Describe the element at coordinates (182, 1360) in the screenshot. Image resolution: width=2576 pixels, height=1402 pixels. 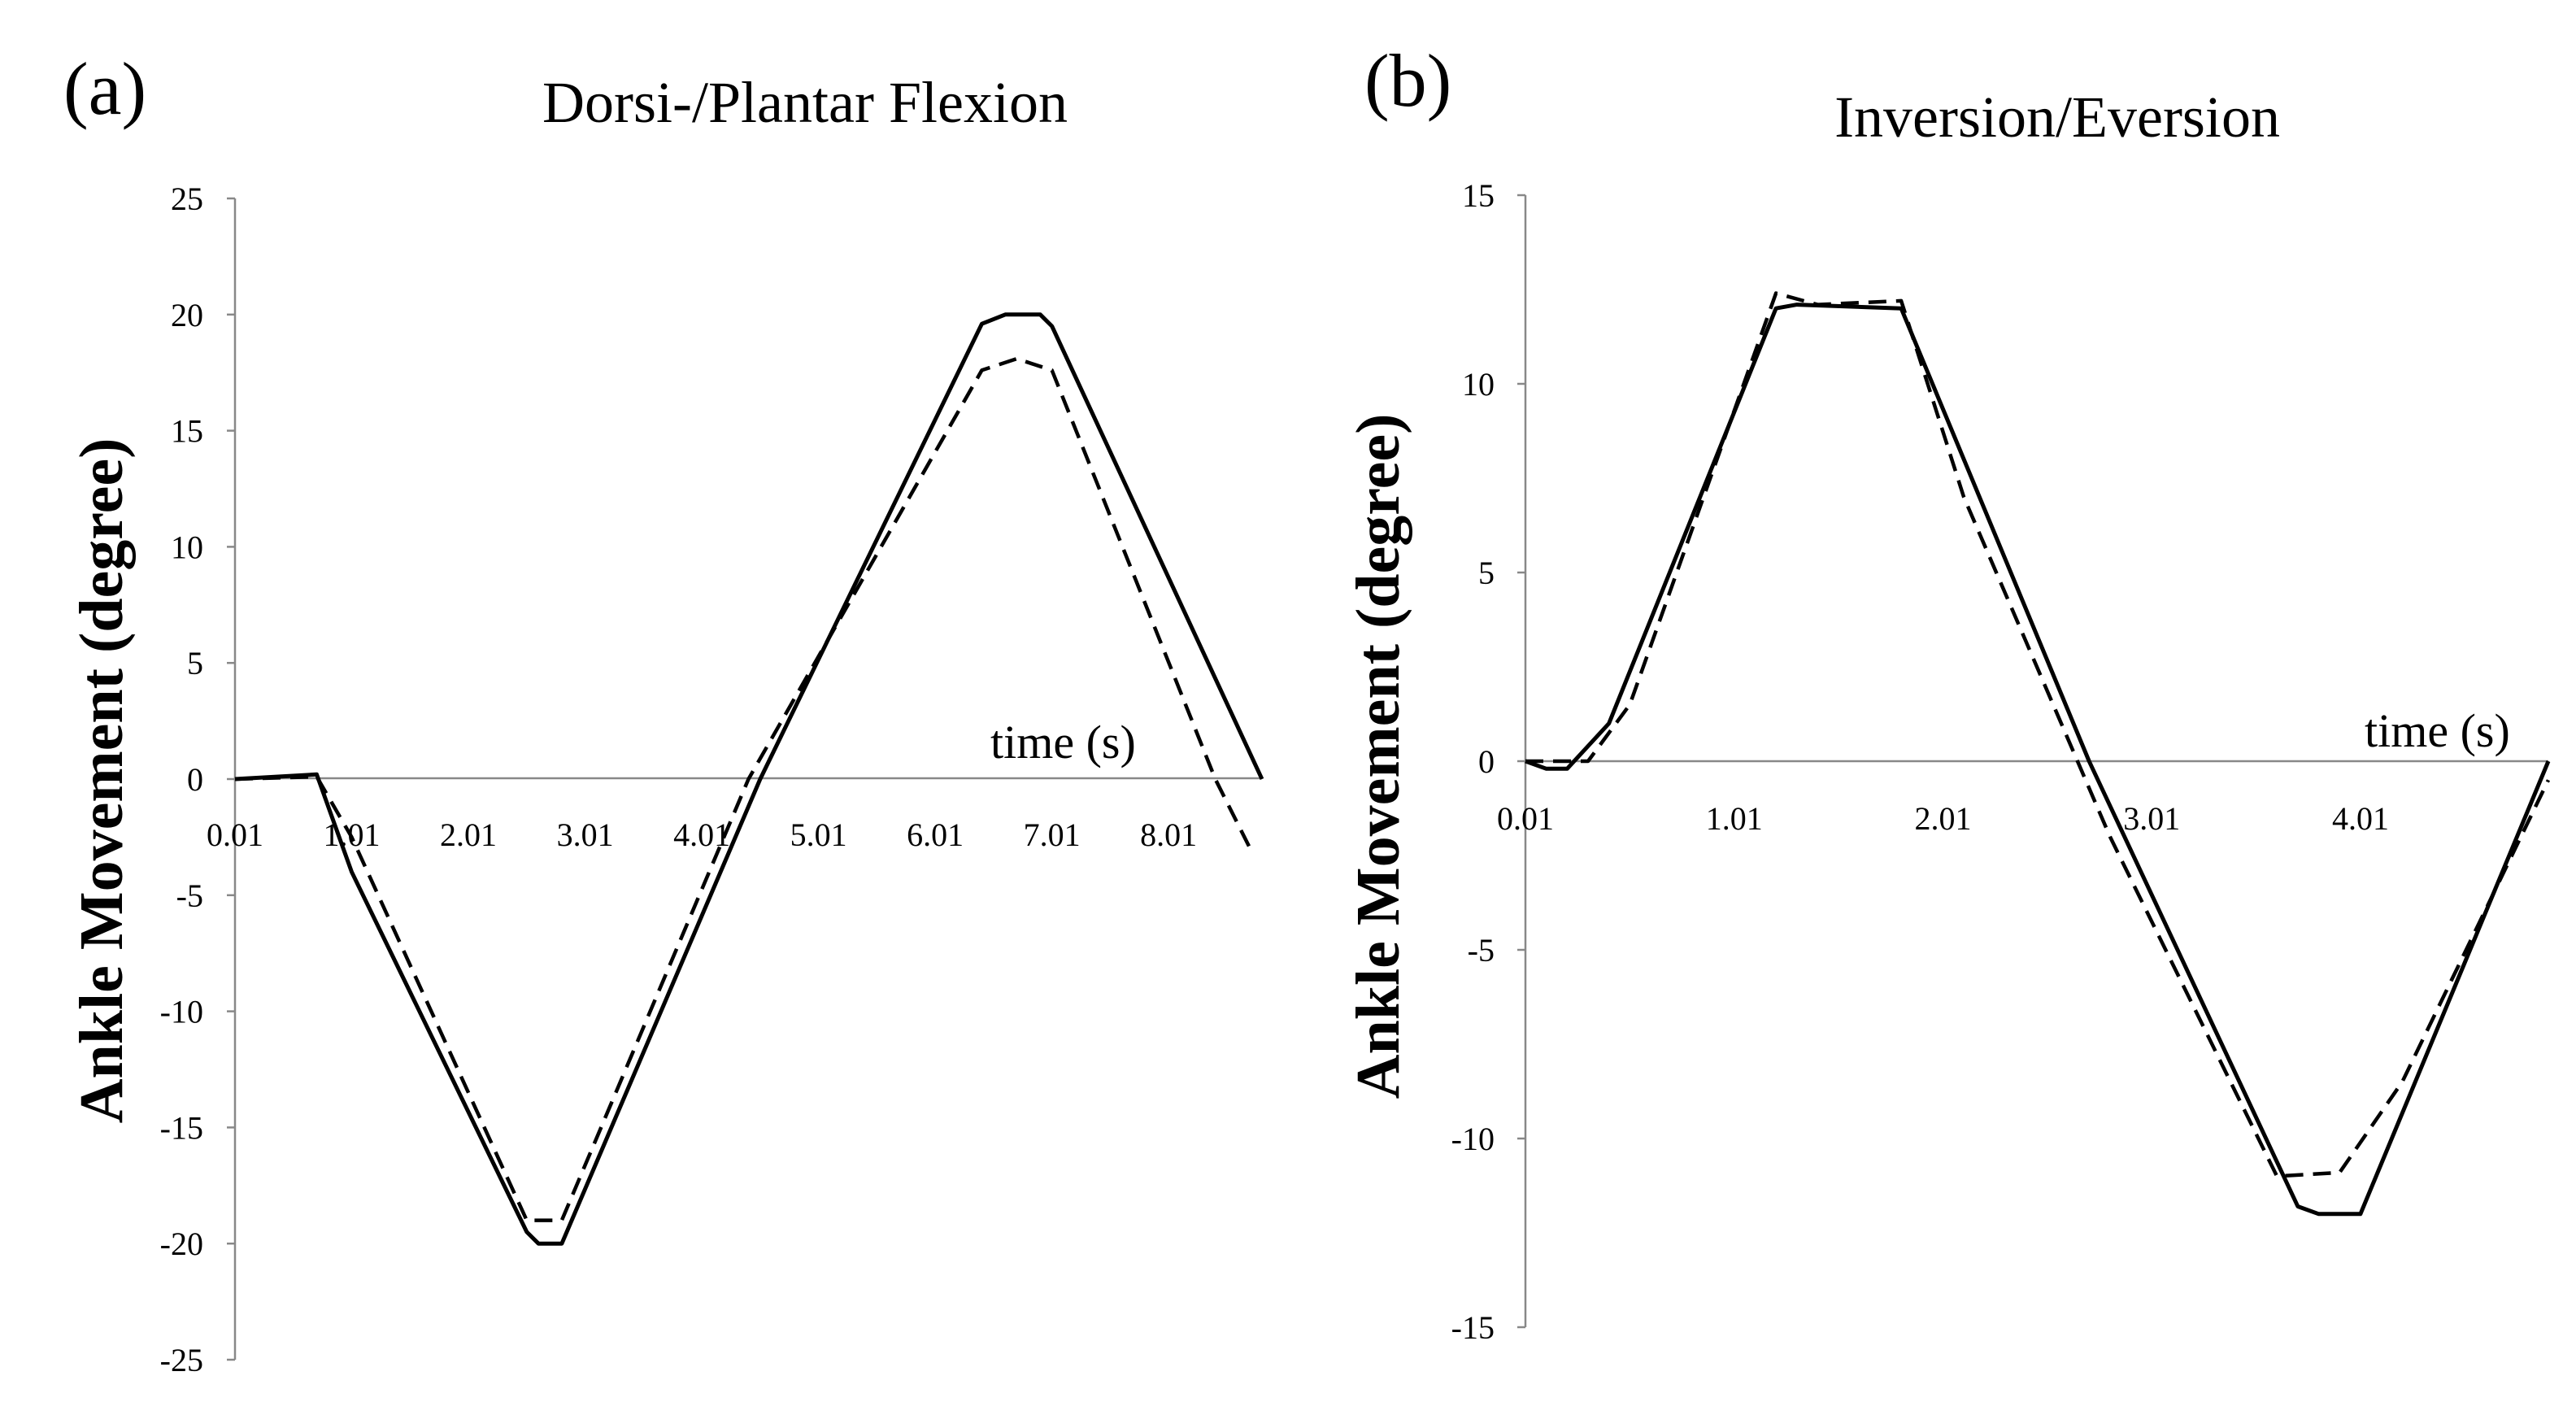
I see `y-tick-label: -25` at that location.